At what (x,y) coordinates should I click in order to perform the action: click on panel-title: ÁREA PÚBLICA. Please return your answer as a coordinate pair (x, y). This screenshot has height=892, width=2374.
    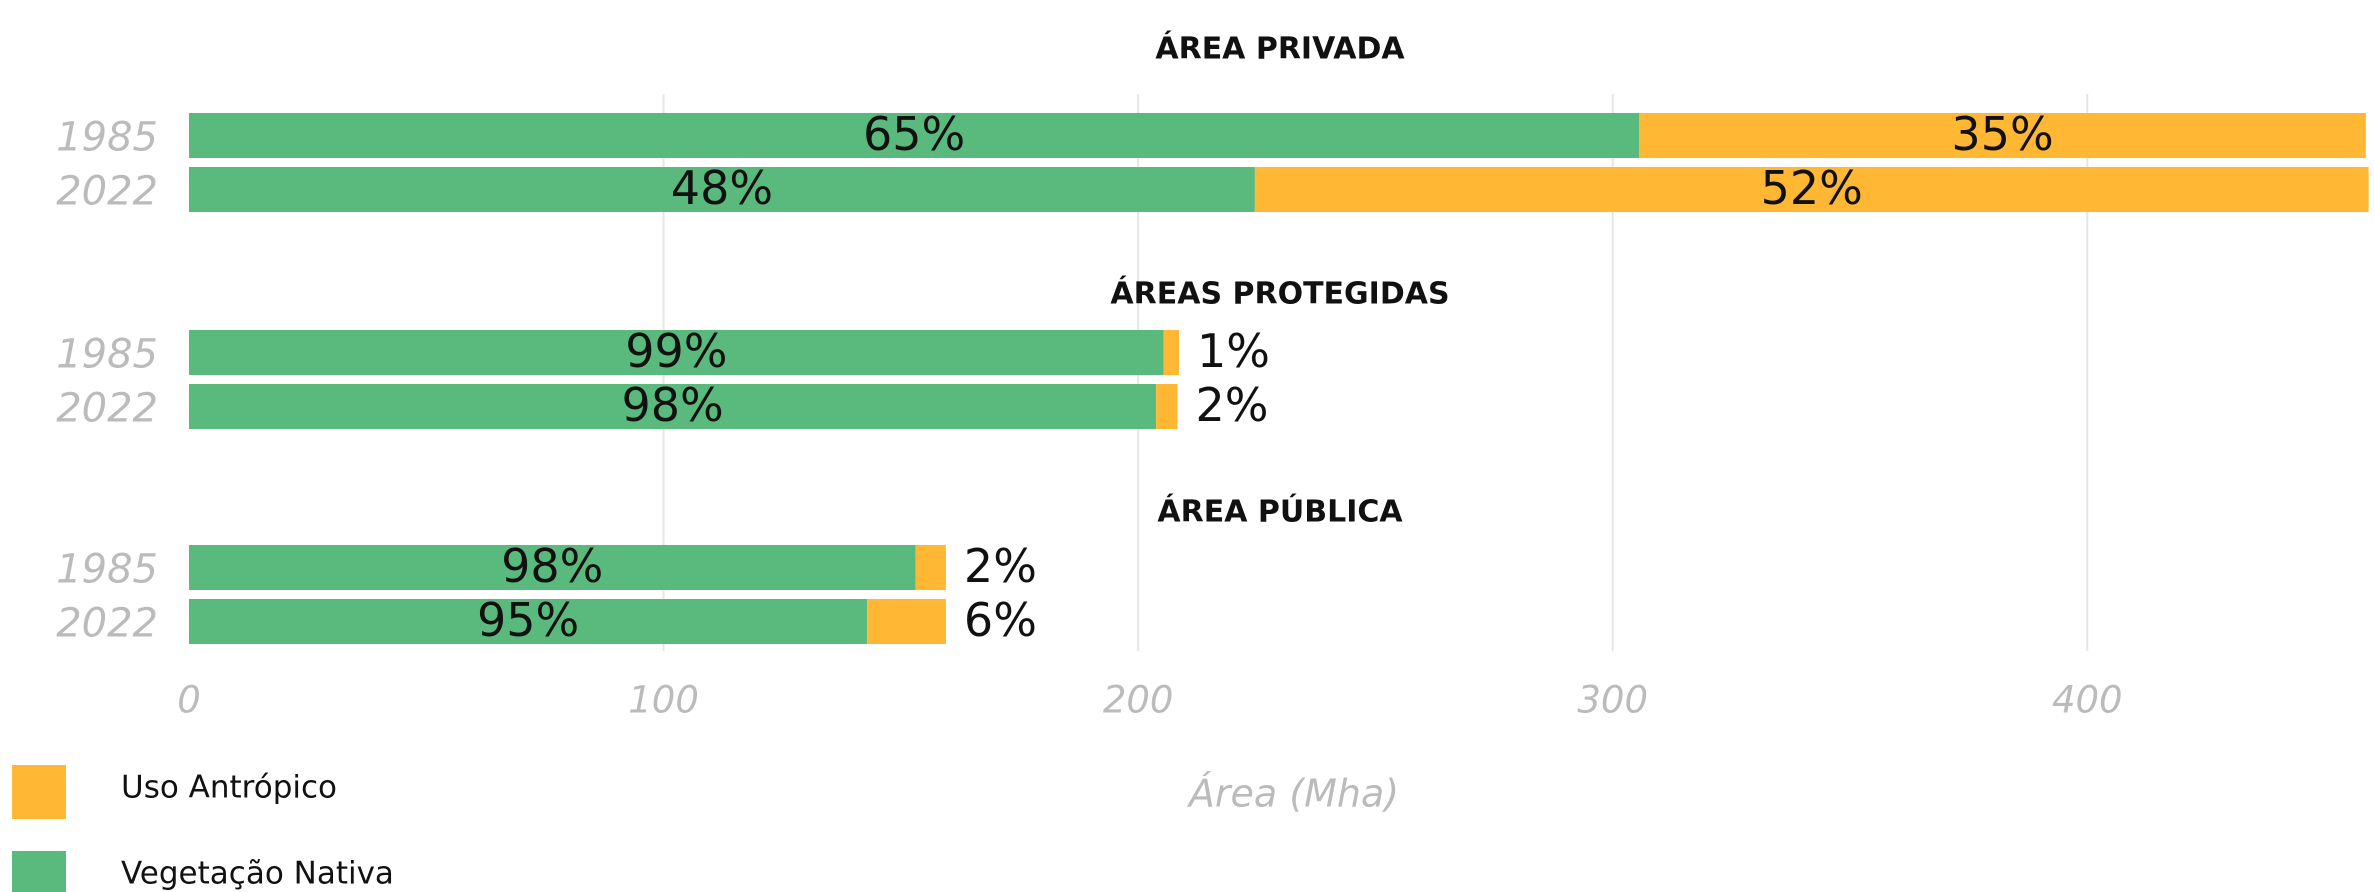
    Looking at the image, I should click on (1280, 511).